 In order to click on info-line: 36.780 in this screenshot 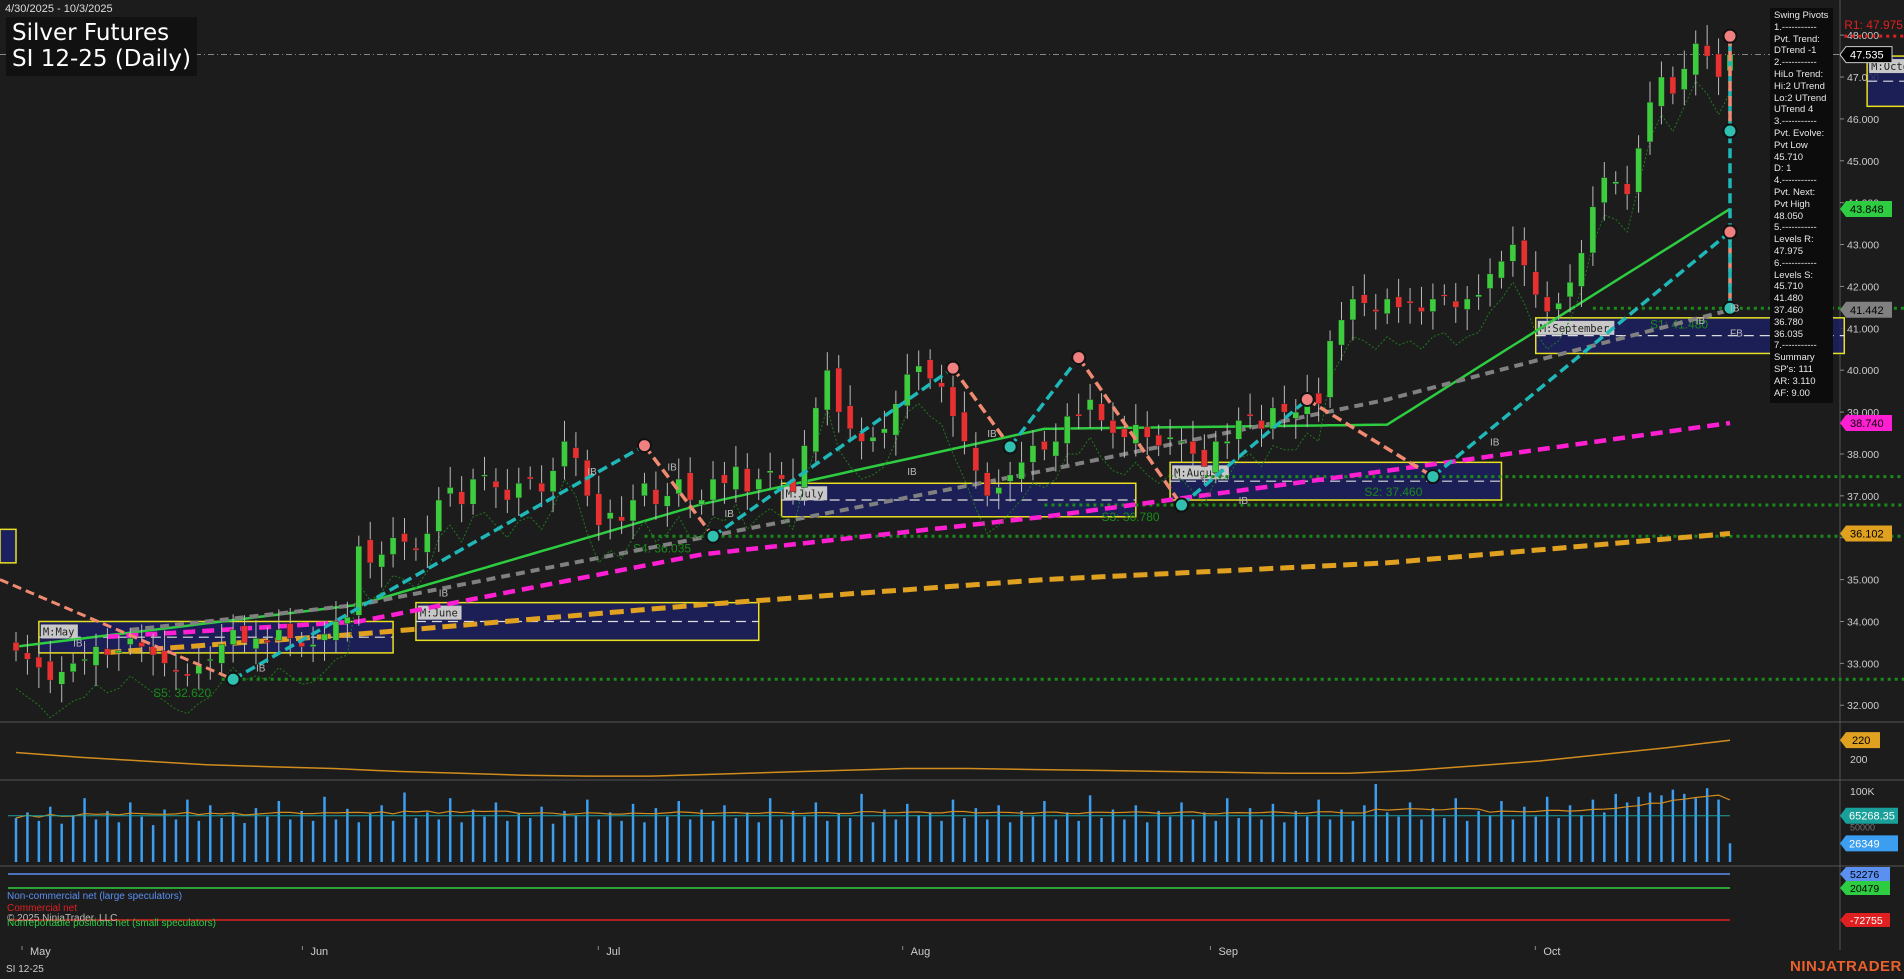, I will do `click(1789, 322)`.